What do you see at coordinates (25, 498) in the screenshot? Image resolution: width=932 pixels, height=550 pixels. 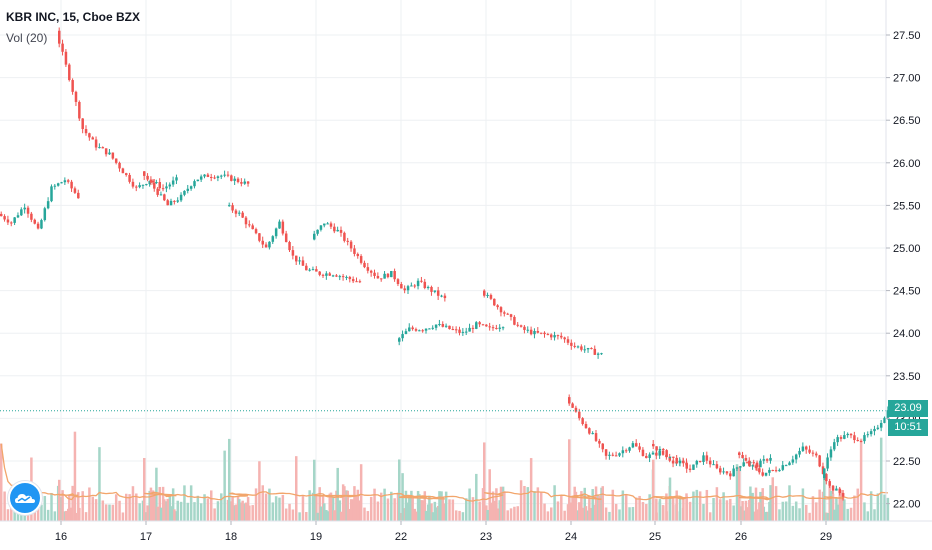 I see `tradingview-cloud-icon` at bounding box center [25, 498].